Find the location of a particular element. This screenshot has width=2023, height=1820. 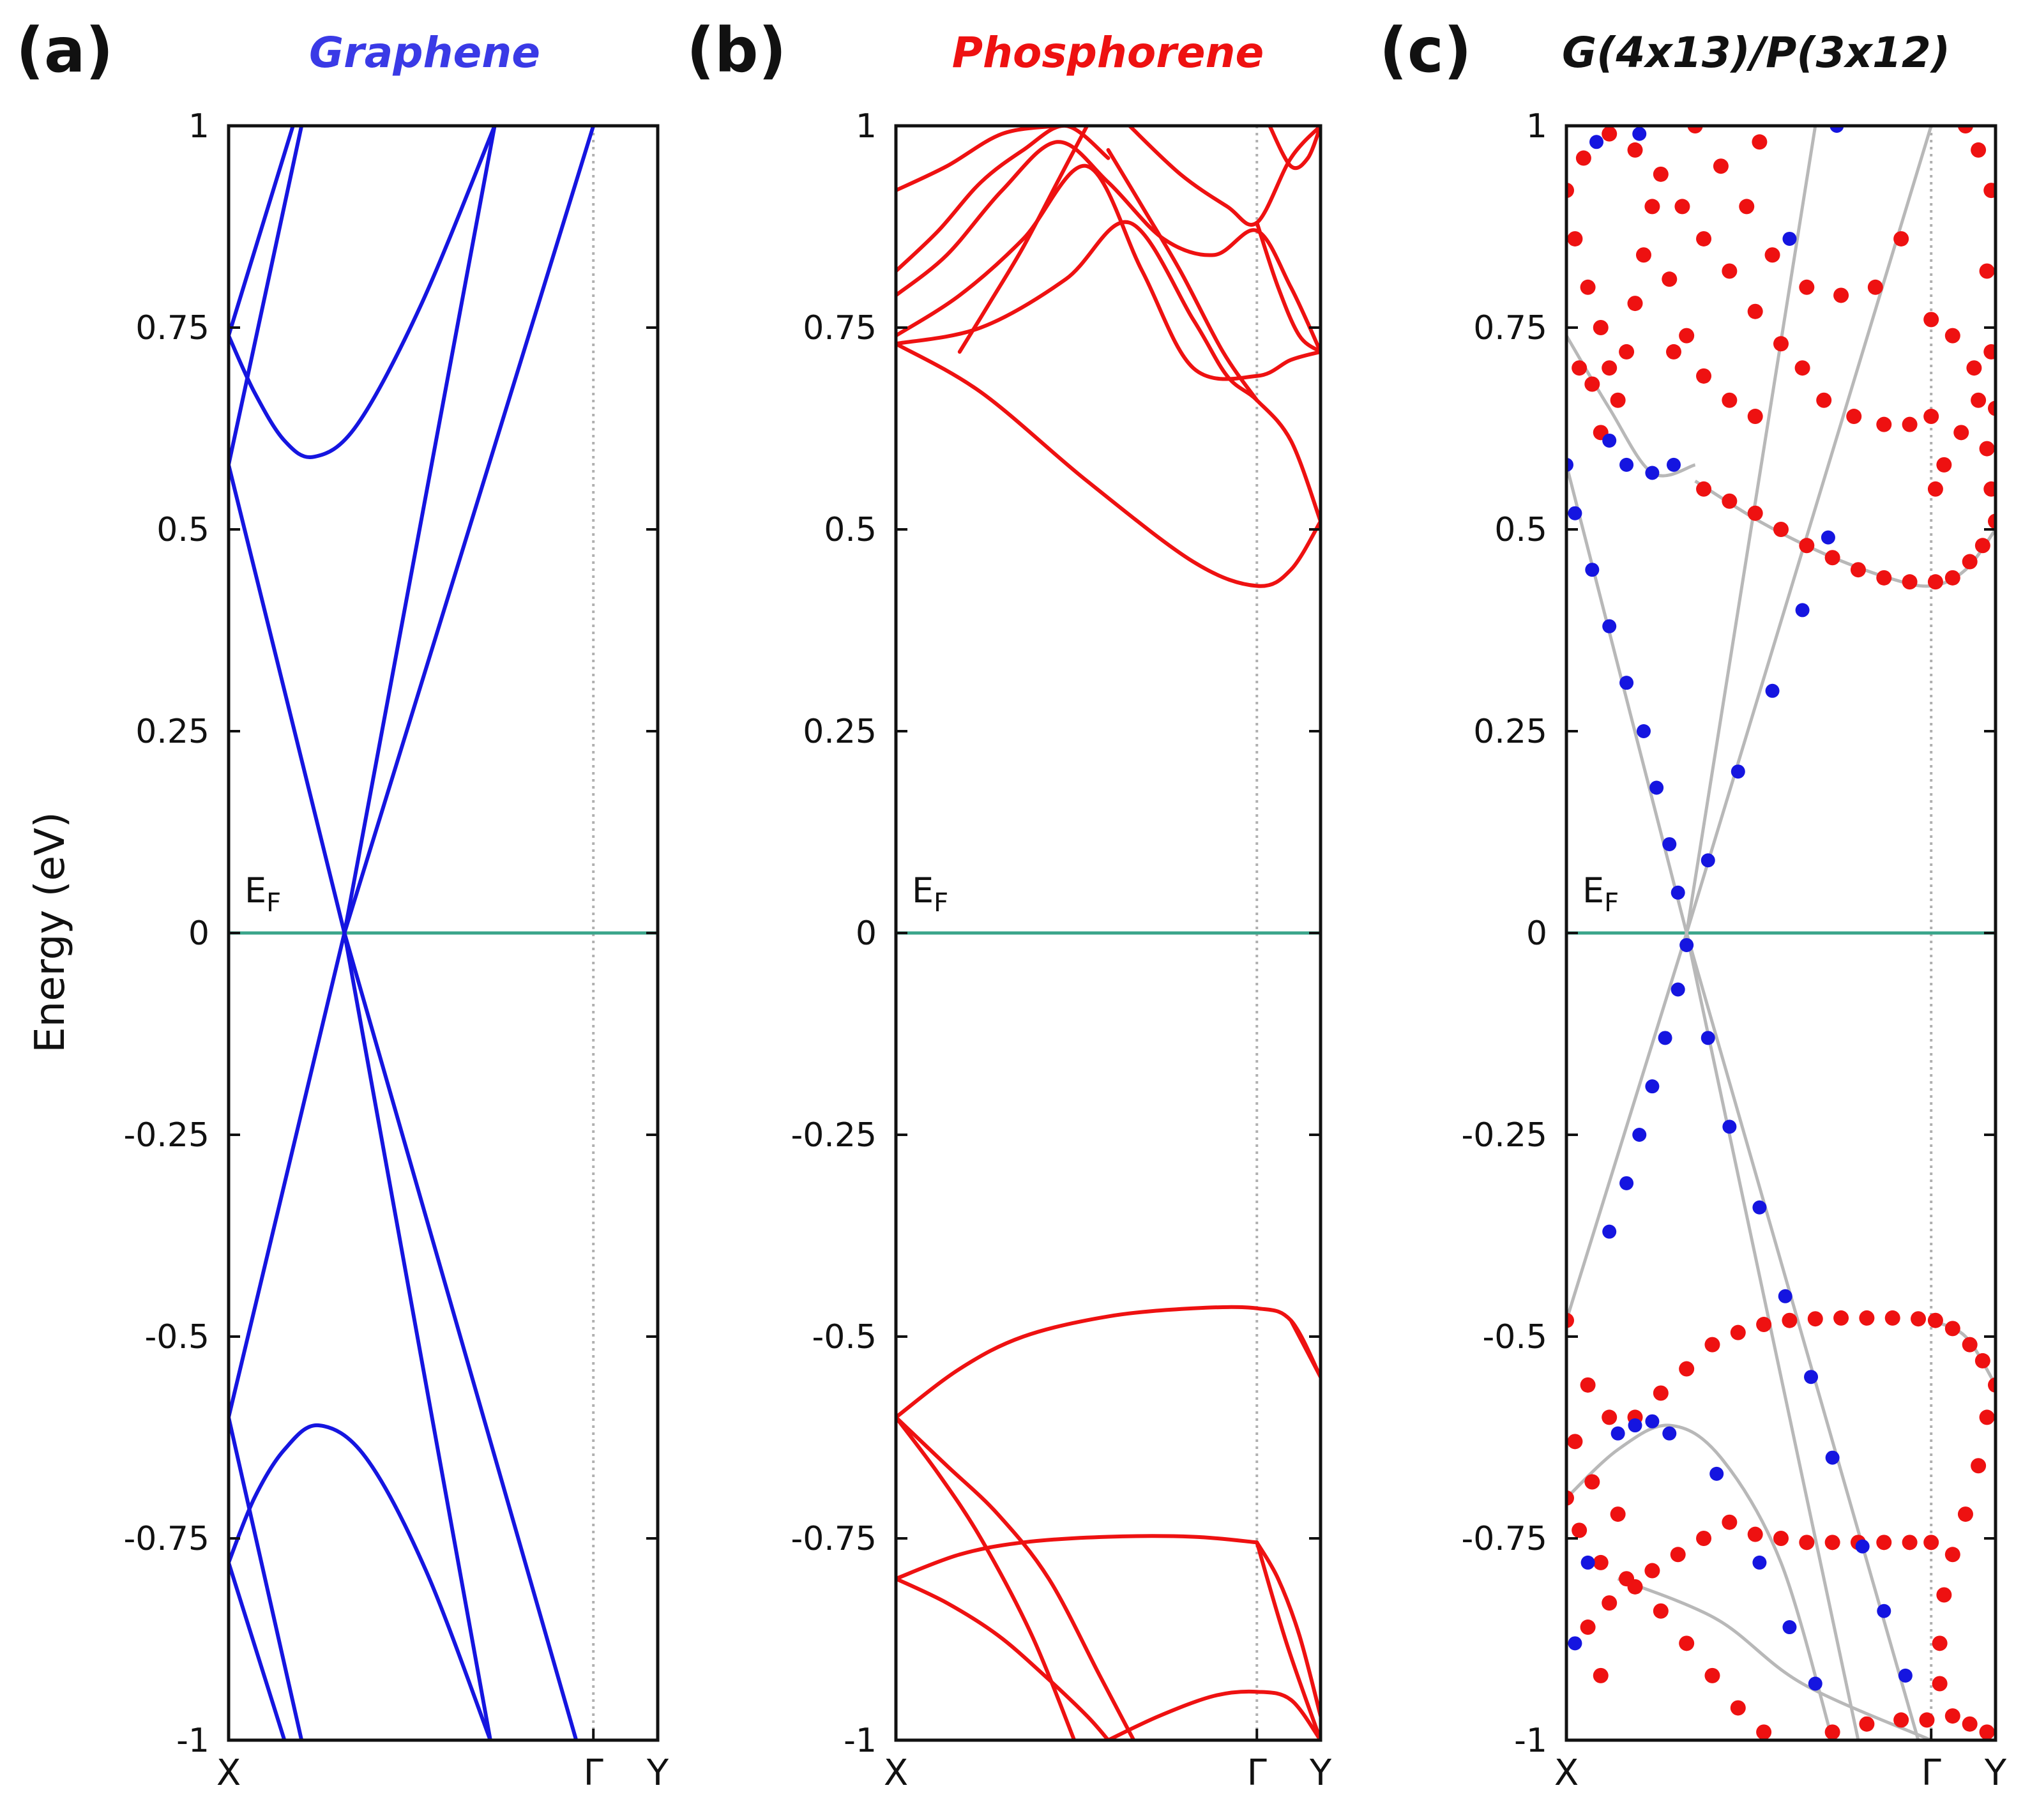

fermi-label: EF is located at coordinates (1600, 894).